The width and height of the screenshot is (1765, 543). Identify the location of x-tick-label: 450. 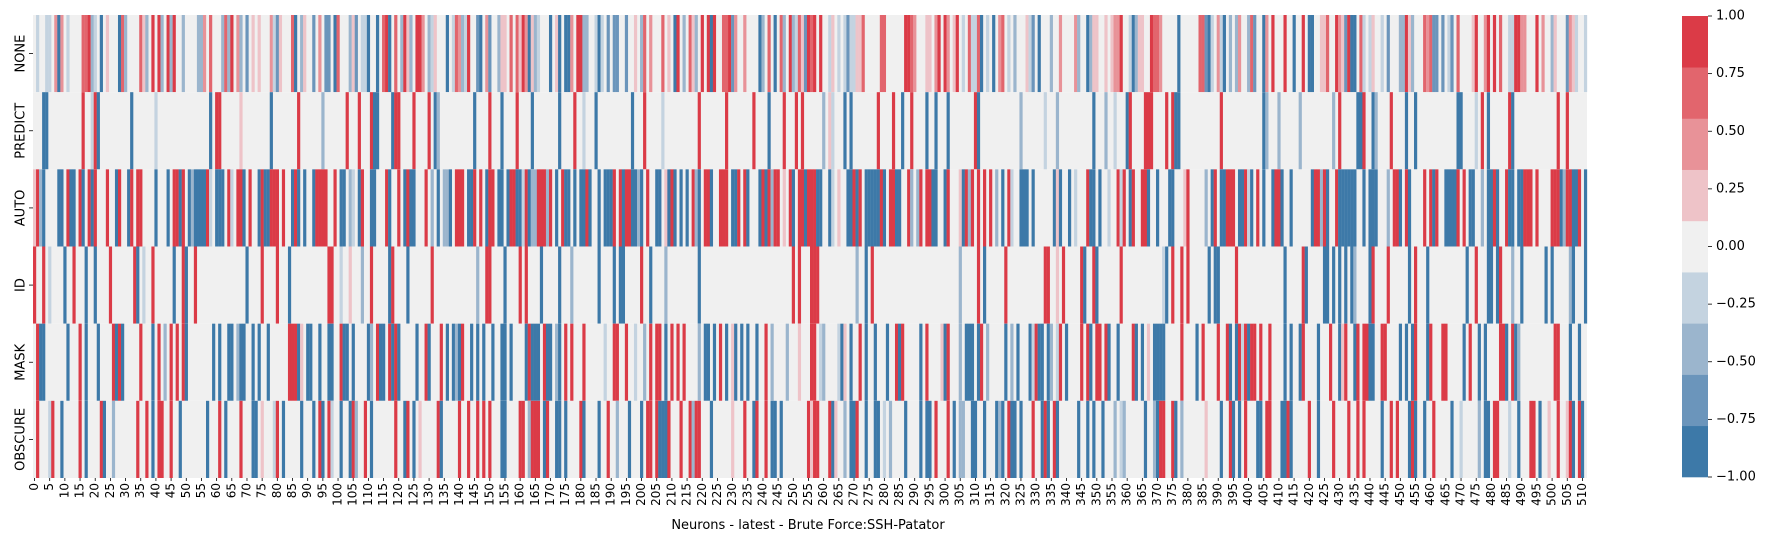
(1400, 494).